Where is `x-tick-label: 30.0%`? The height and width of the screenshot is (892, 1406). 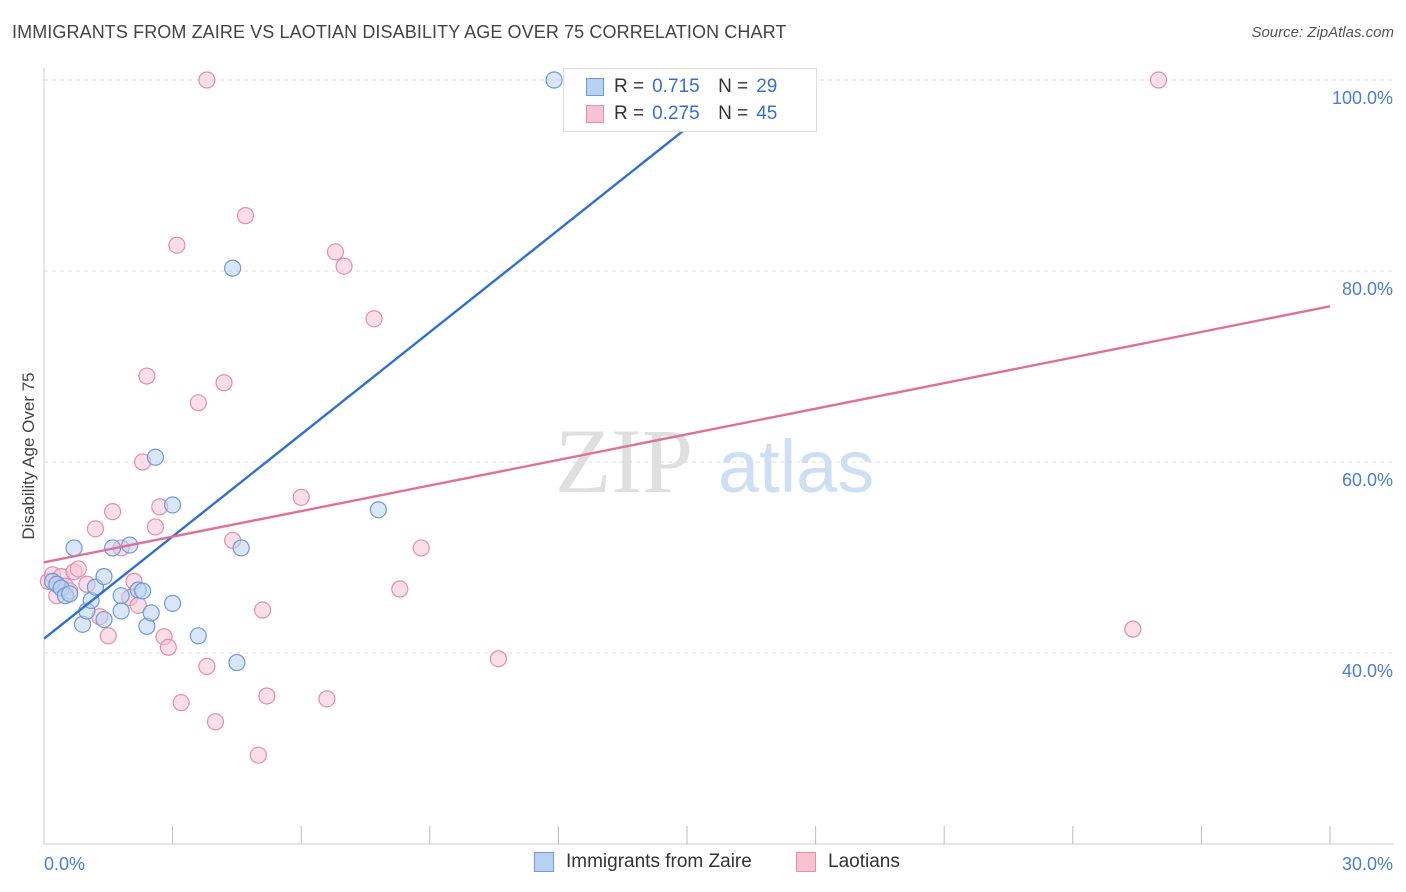 x-tick-label: 30.0% is located at coordinates (1367, 864).